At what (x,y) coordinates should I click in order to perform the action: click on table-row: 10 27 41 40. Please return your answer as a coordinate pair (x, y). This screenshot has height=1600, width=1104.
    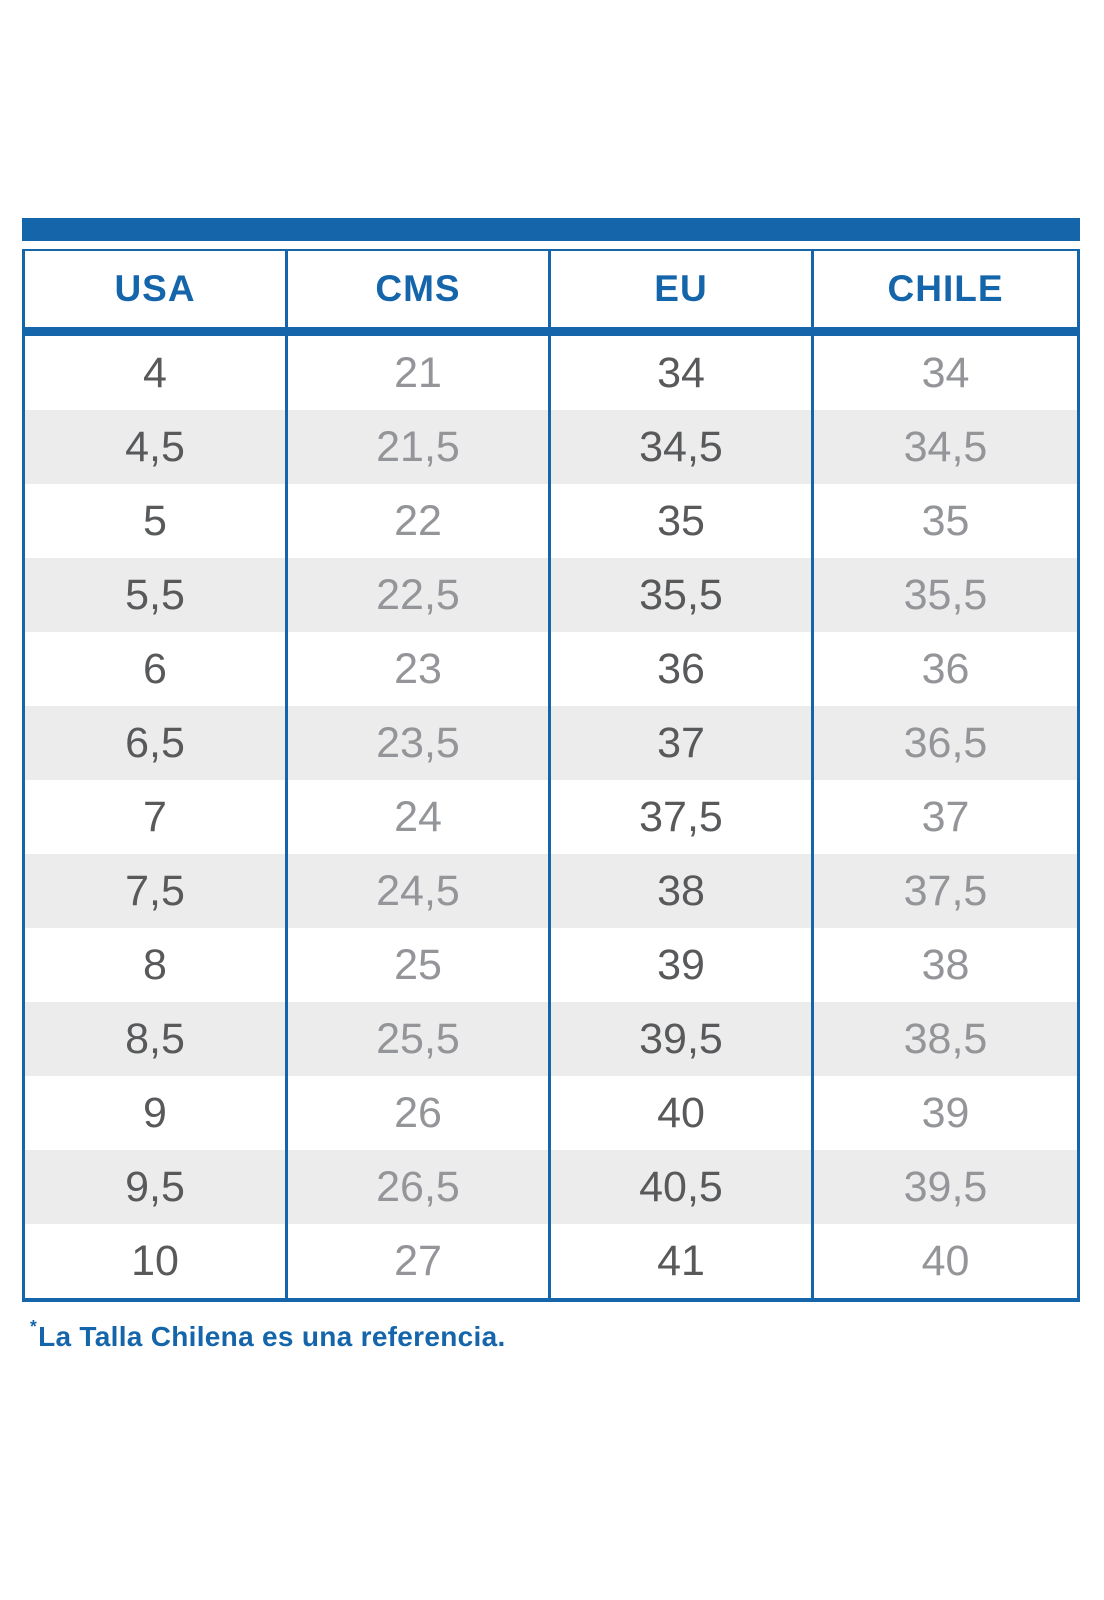
    Looking at the image, I should click on (551, 1261).